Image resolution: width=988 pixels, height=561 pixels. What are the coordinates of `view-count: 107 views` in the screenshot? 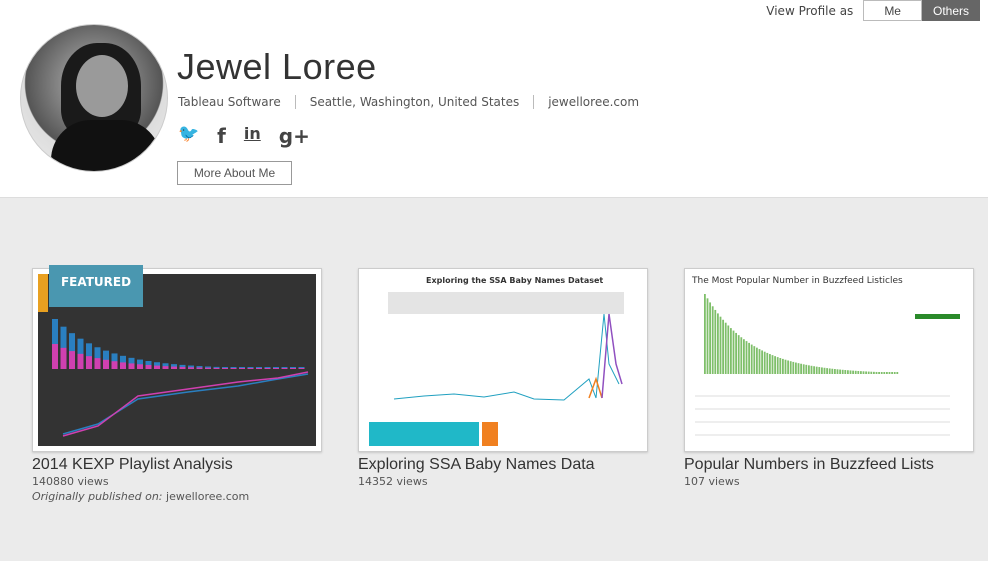 It's located at (712, 481).